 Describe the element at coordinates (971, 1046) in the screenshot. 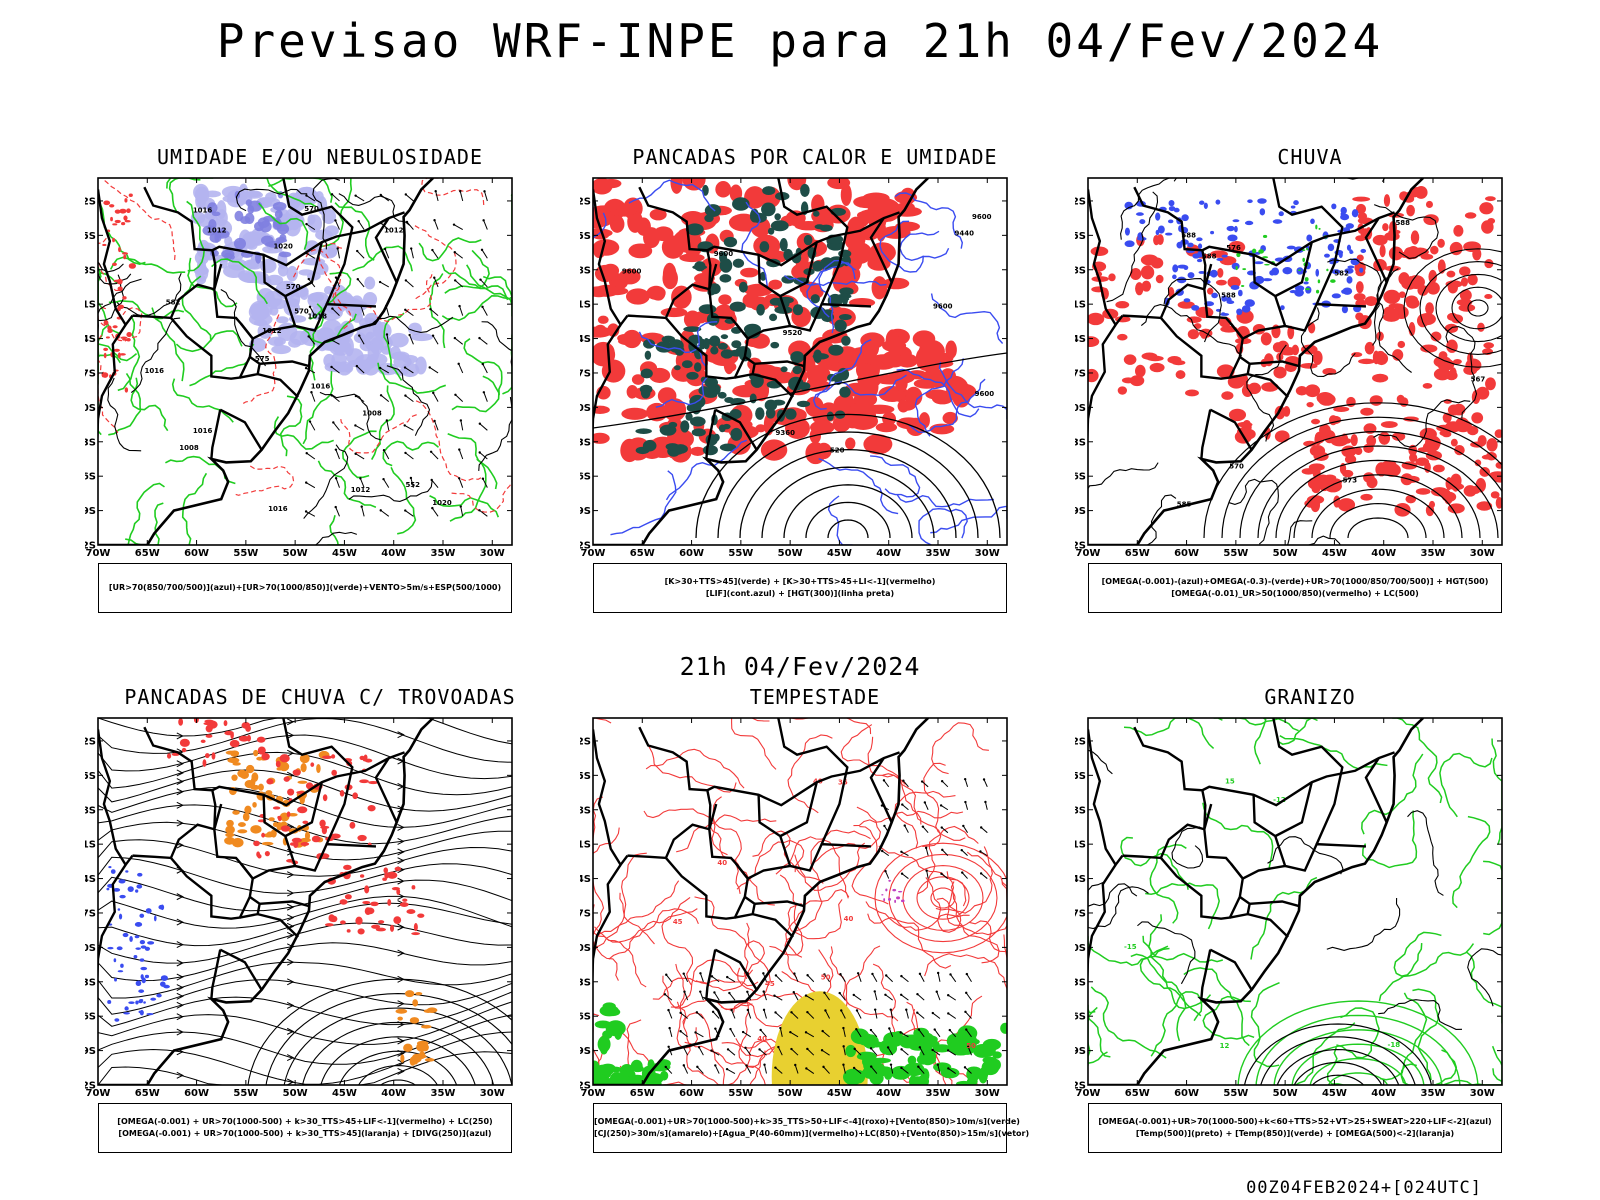

I see `contour-label: 50` at that location.